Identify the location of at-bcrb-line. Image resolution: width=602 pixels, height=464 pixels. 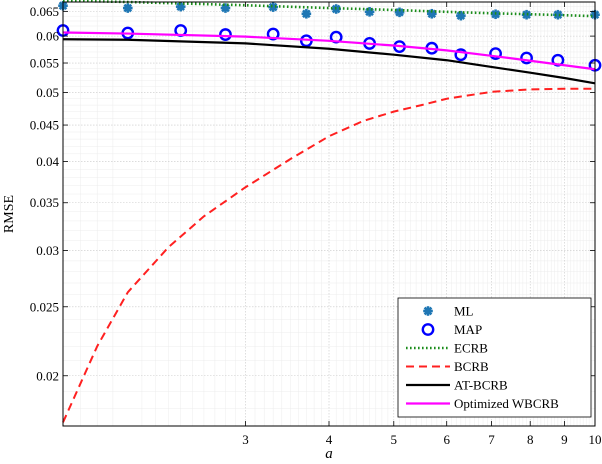
(329, 61).